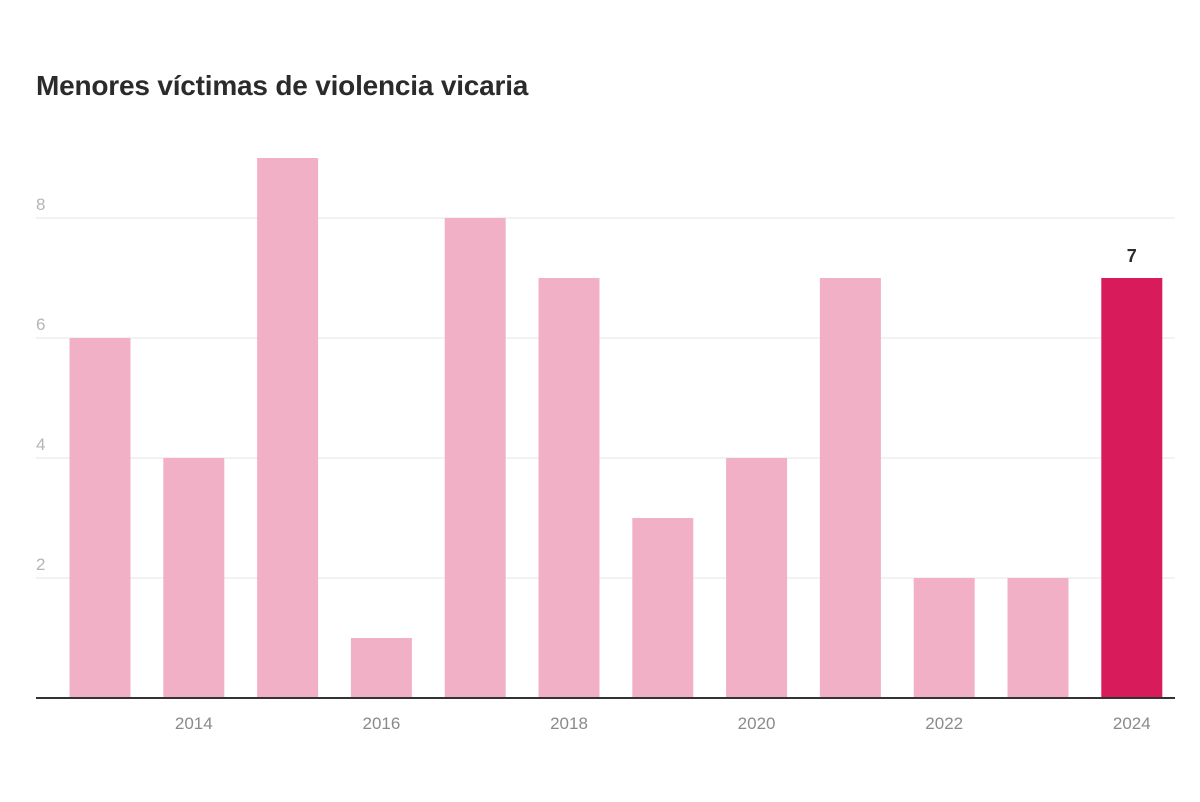 The width and height of the screenshot is (1200, 802). What do you see at coordinates (663, 723) in the screenshot?
I see `x-axis-ticks: 2014 2016 2018 2020 2022 2024` at bounding box center [663, 723].